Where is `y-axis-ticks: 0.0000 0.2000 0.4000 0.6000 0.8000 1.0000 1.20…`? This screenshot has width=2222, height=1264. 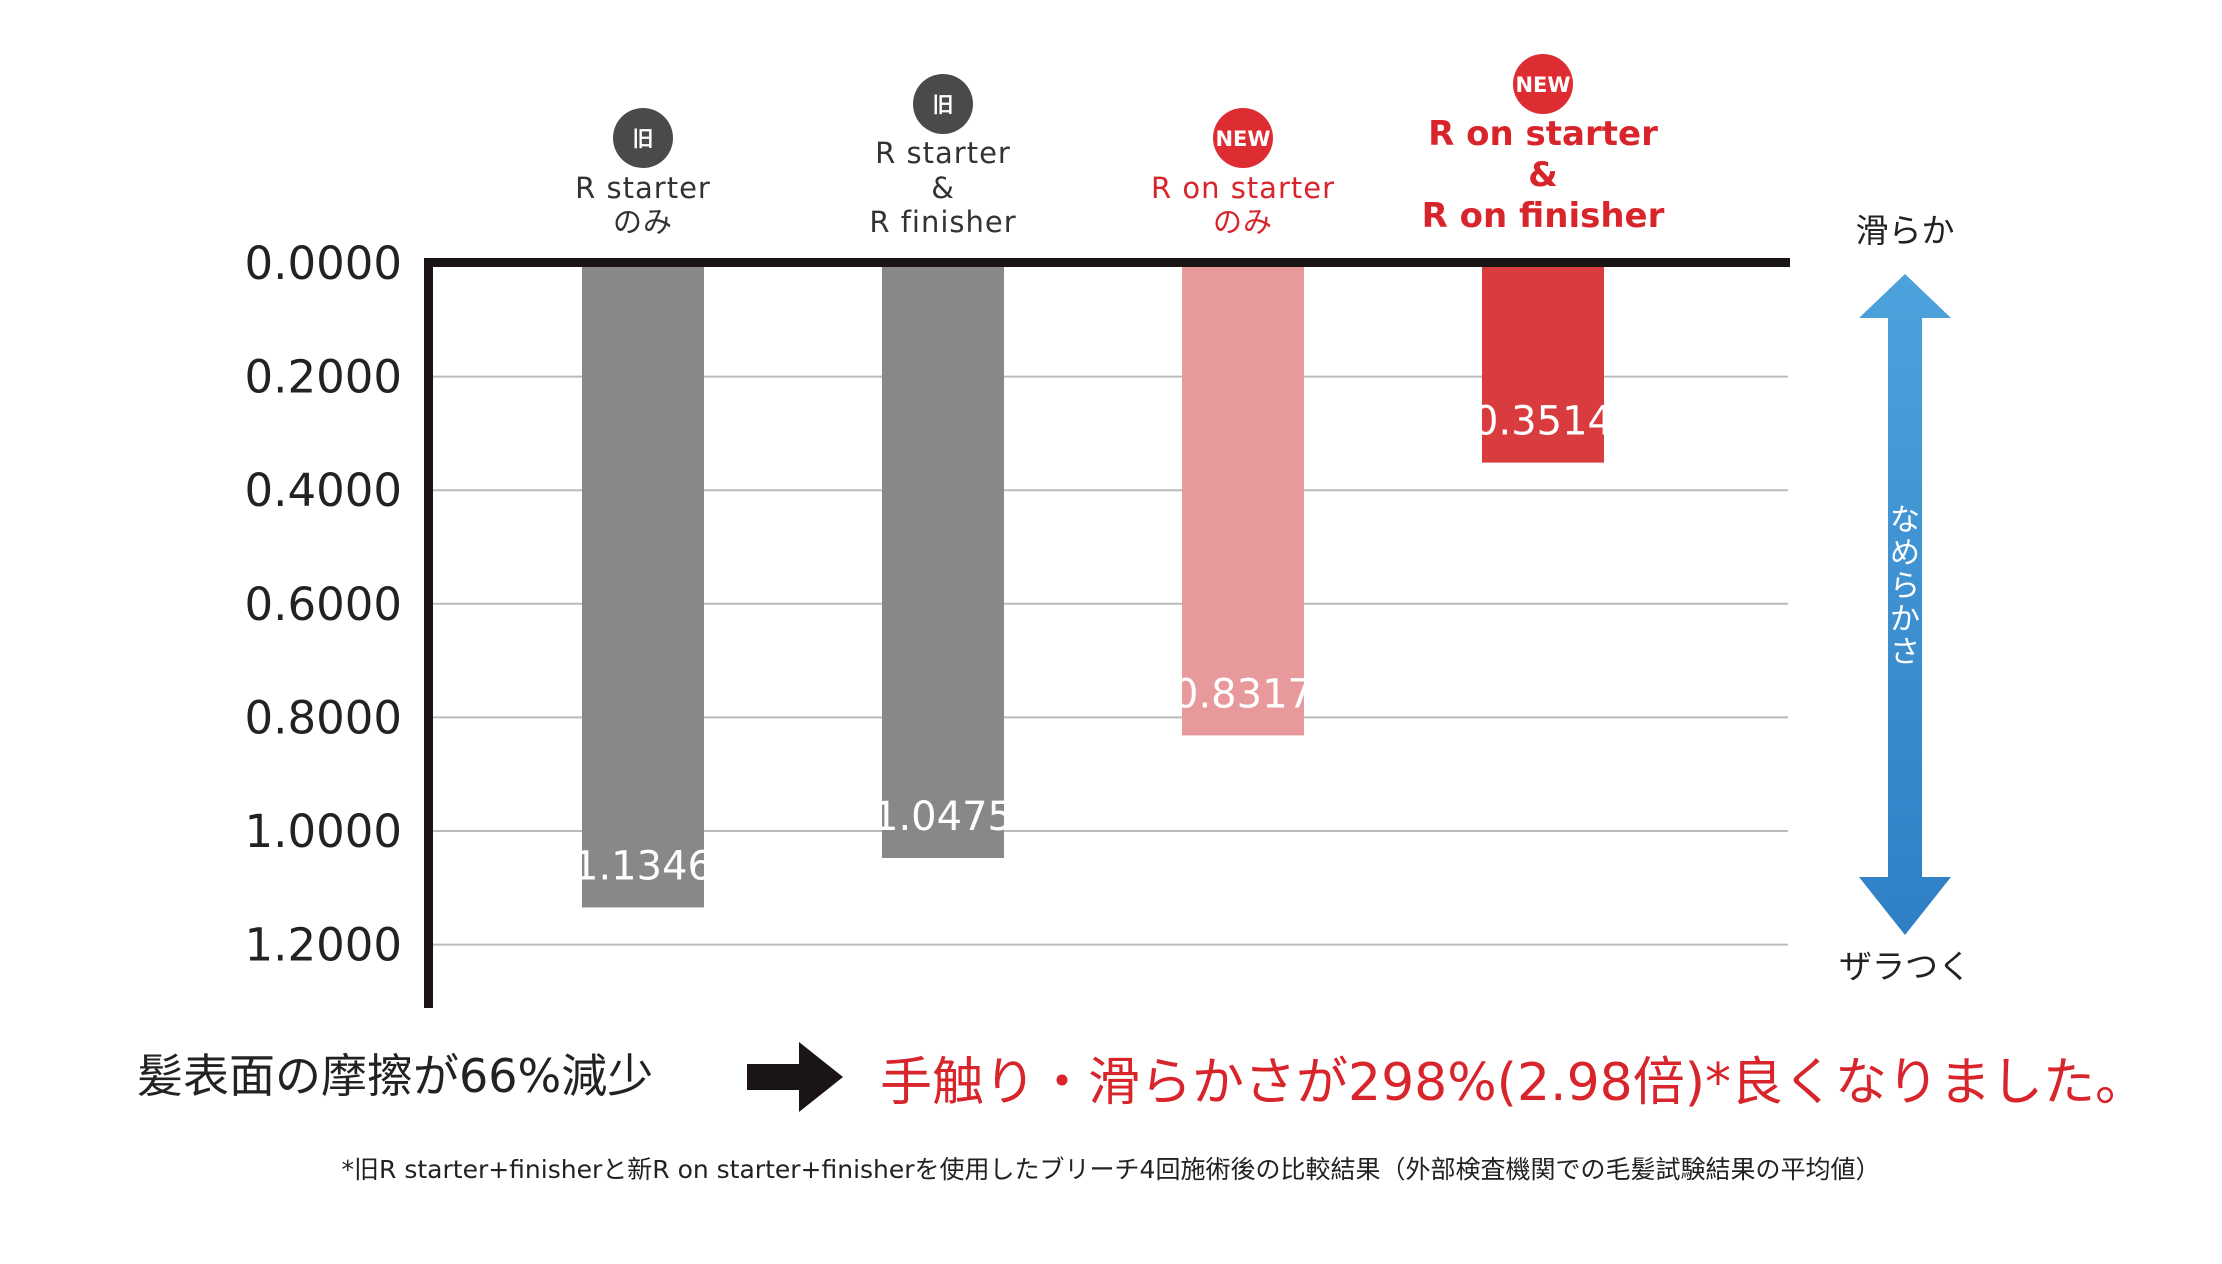 y-axis-ticks: 0.0000 0.2000 0.4000 0.6000 0.8000 1.0000 1.20… is located at coordinates (323, 604).